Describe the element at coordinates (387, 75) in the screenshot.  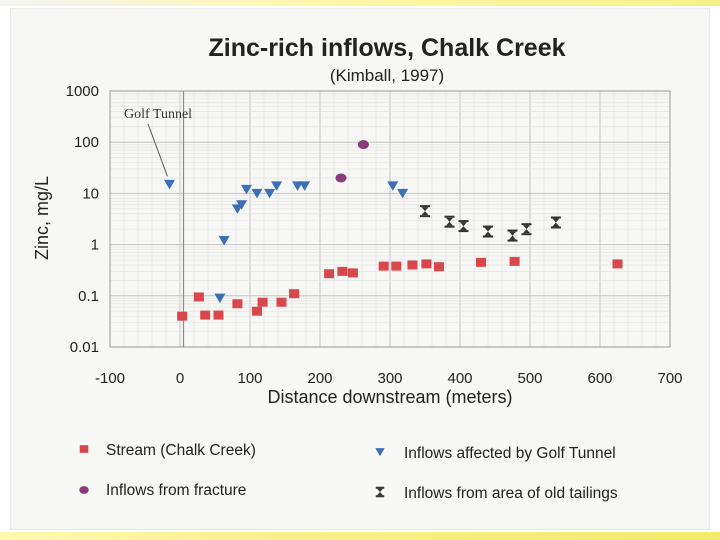
I see `chart-subtitle: (Kimball, 1997)` at that location.